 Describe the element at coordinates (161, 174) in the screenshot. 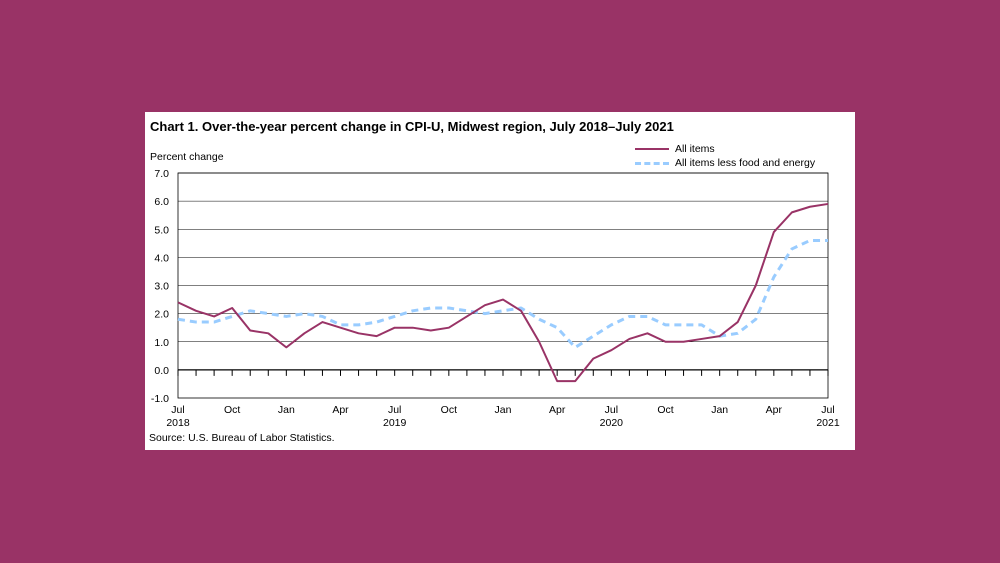

I see `y-tick-label: 7.0` at that location.